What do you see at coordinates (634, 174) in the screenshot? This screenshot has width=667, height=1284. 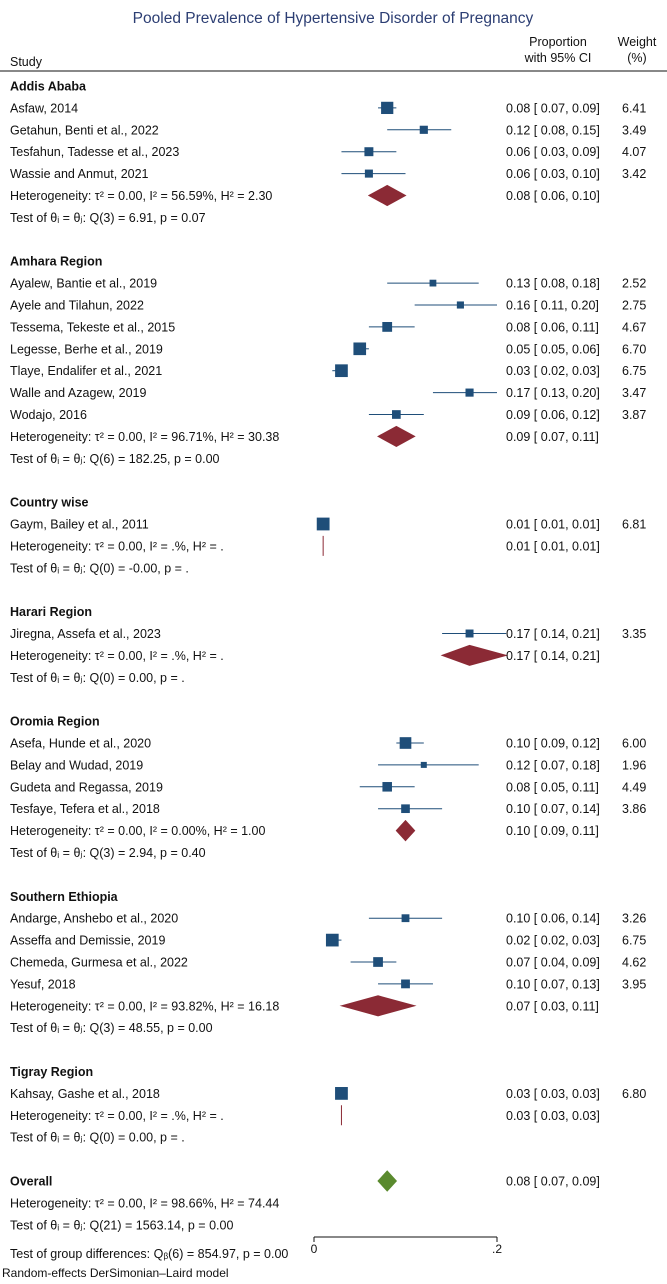 I see `study-weight: 3.42` at bounding box center [634, 174].